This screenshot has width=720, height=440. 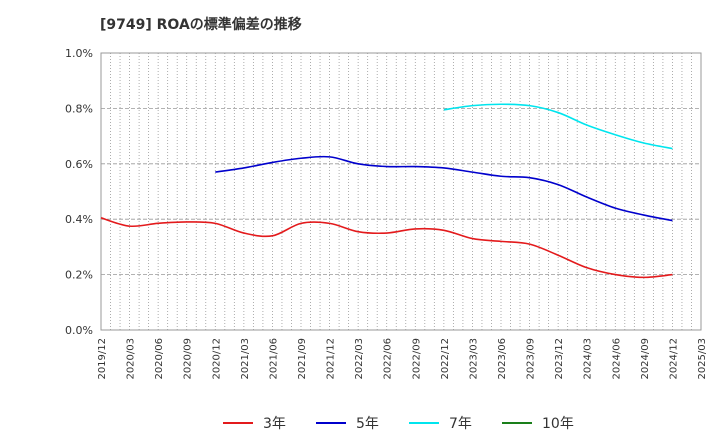 What do you see at coordinates (79, 275) in the screenshot?
I see `y-tick-label: 0.2%` at bounding box center [79, 275].